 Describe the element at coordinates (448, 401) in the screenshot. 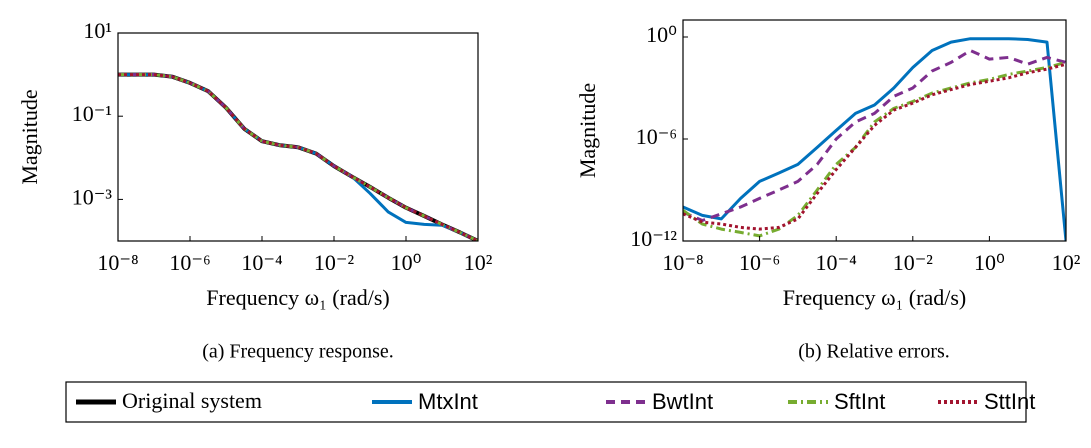

I see `legend-label: MtxInt` at that location.